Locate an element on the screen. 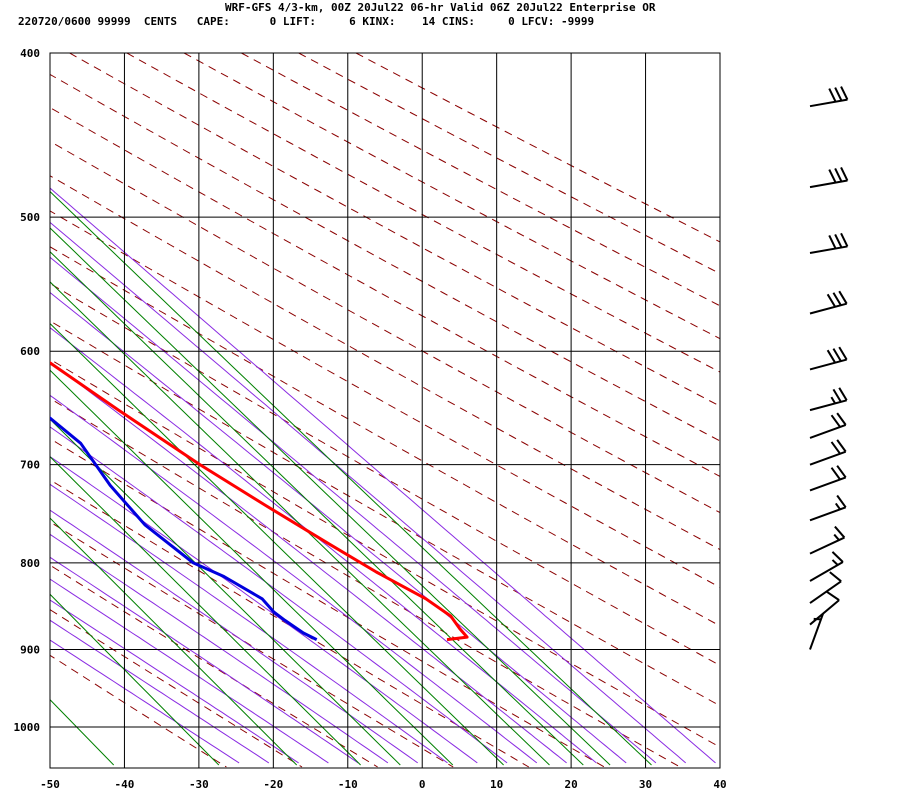 The image size is (900, 800). dewpoint-profile-line is located at coordinates (184, 528).